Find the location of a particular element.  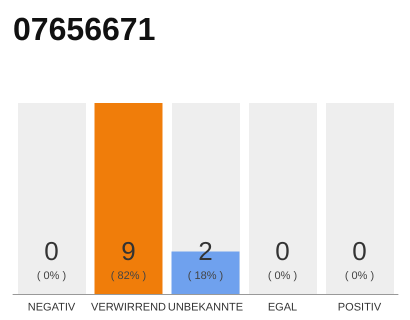

annotation: ( 82% ) is located at coordinates (128, 276).